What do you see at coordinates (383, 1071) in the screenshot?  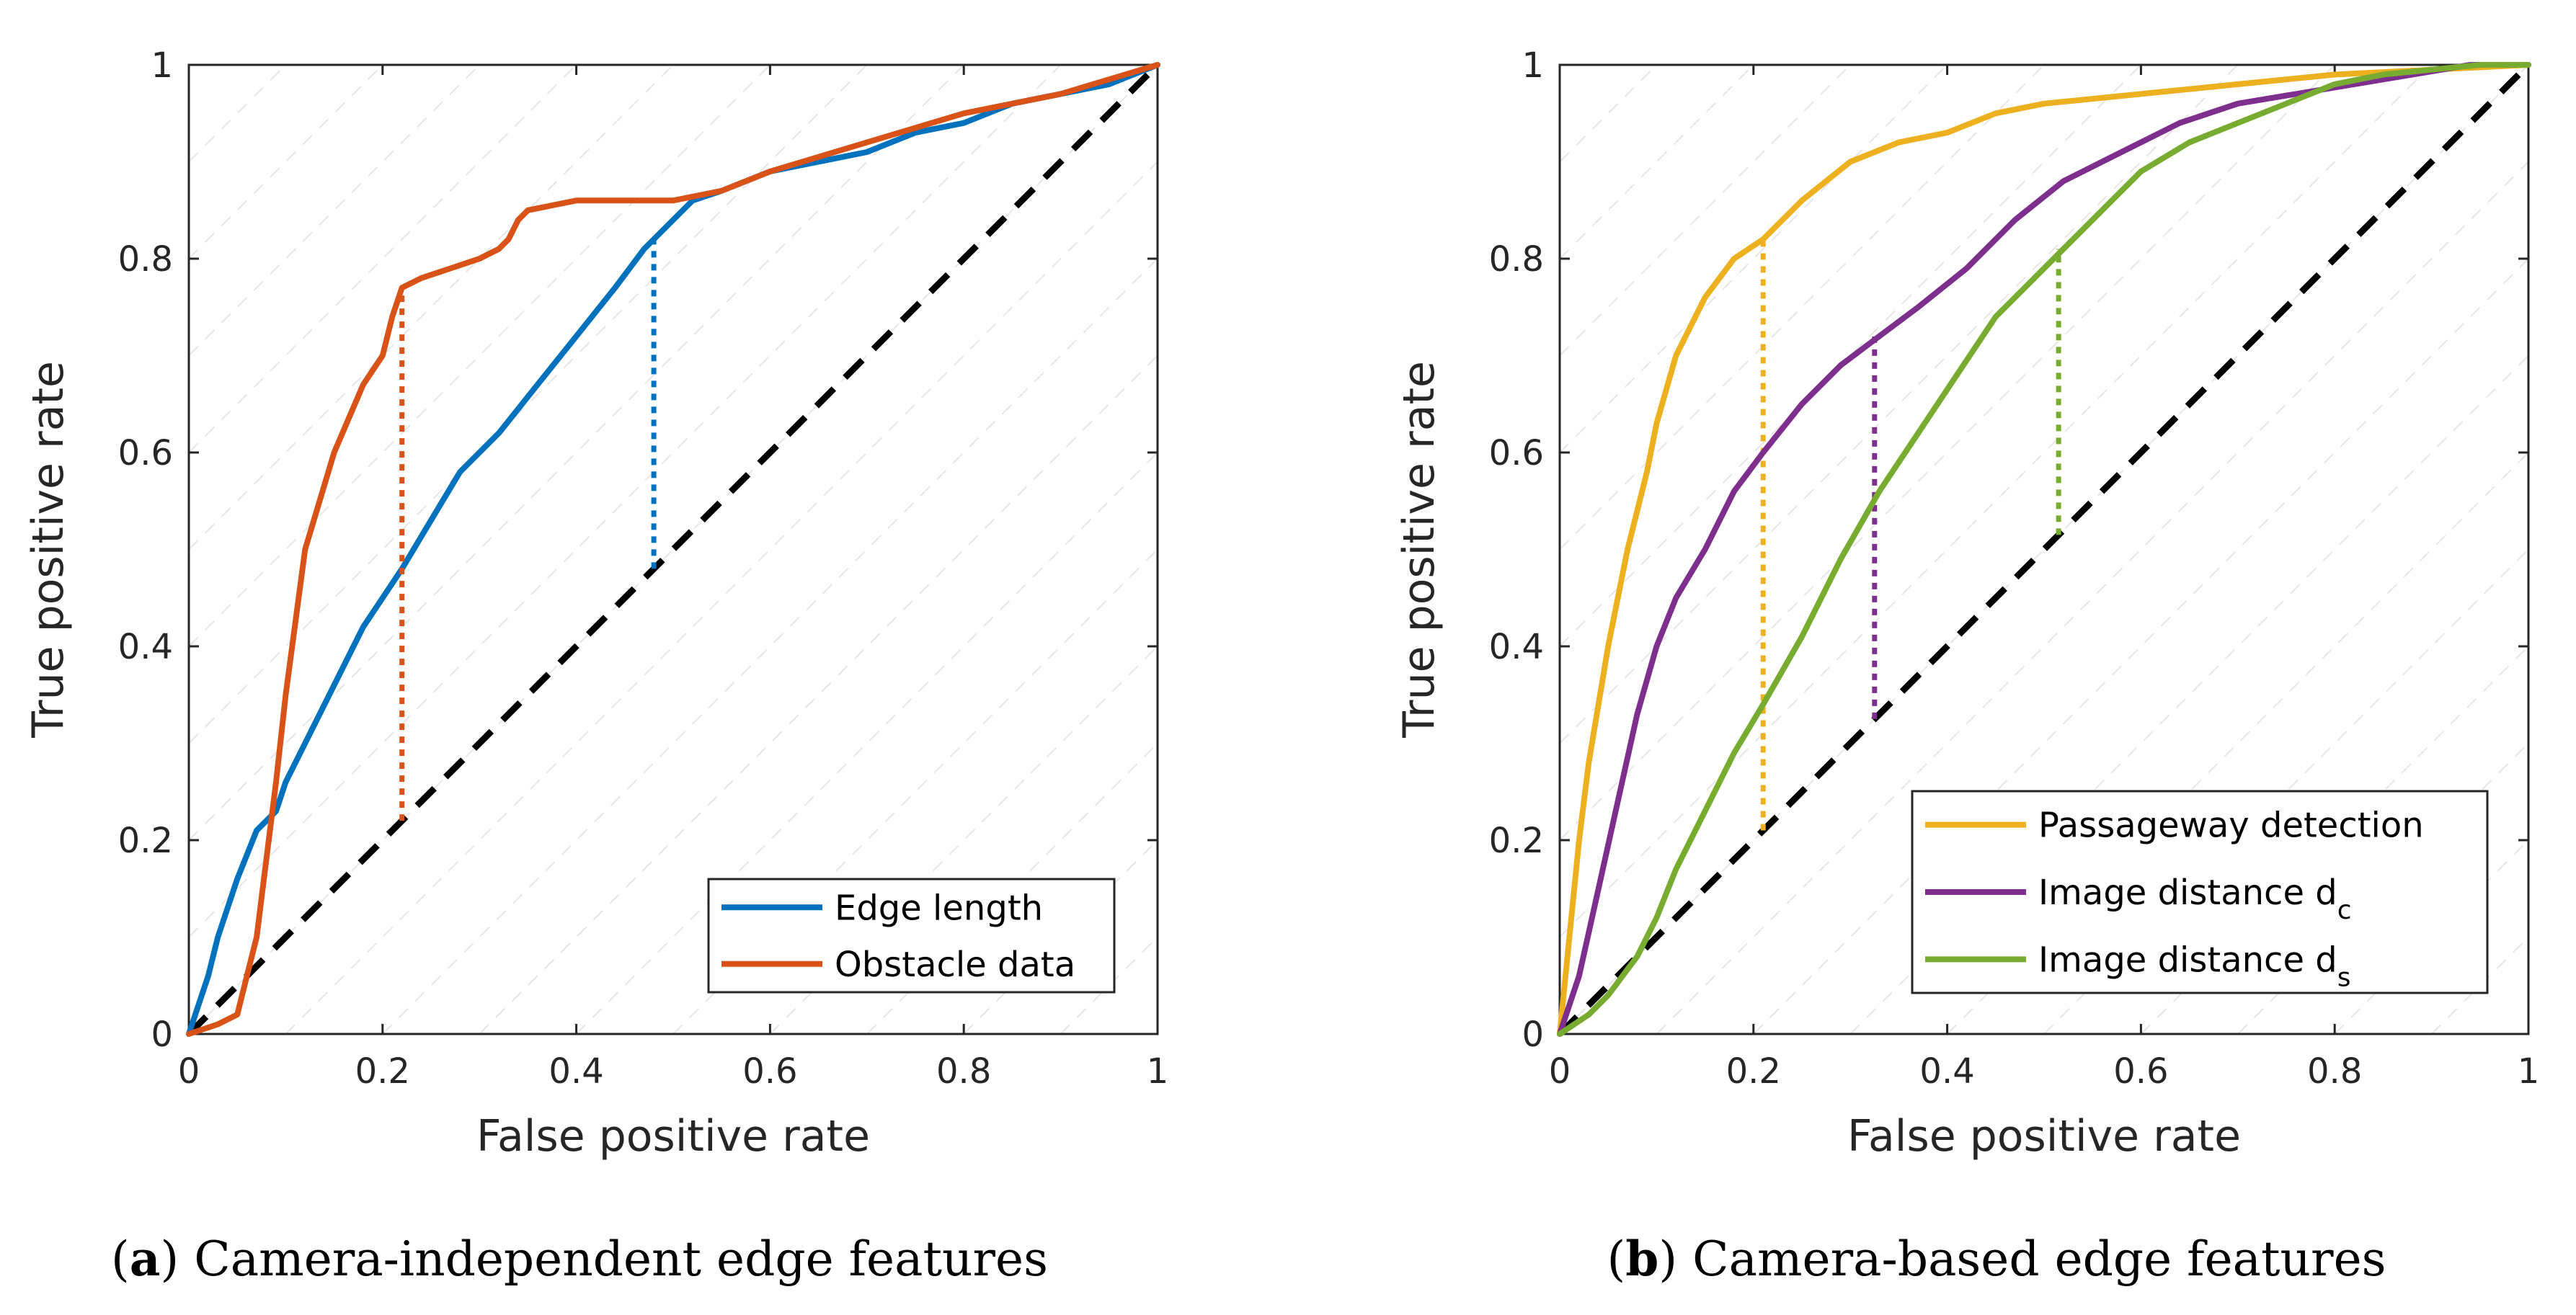 I see `panel-a-xtick-label: 0.2` at bounding box center [383, 1071].